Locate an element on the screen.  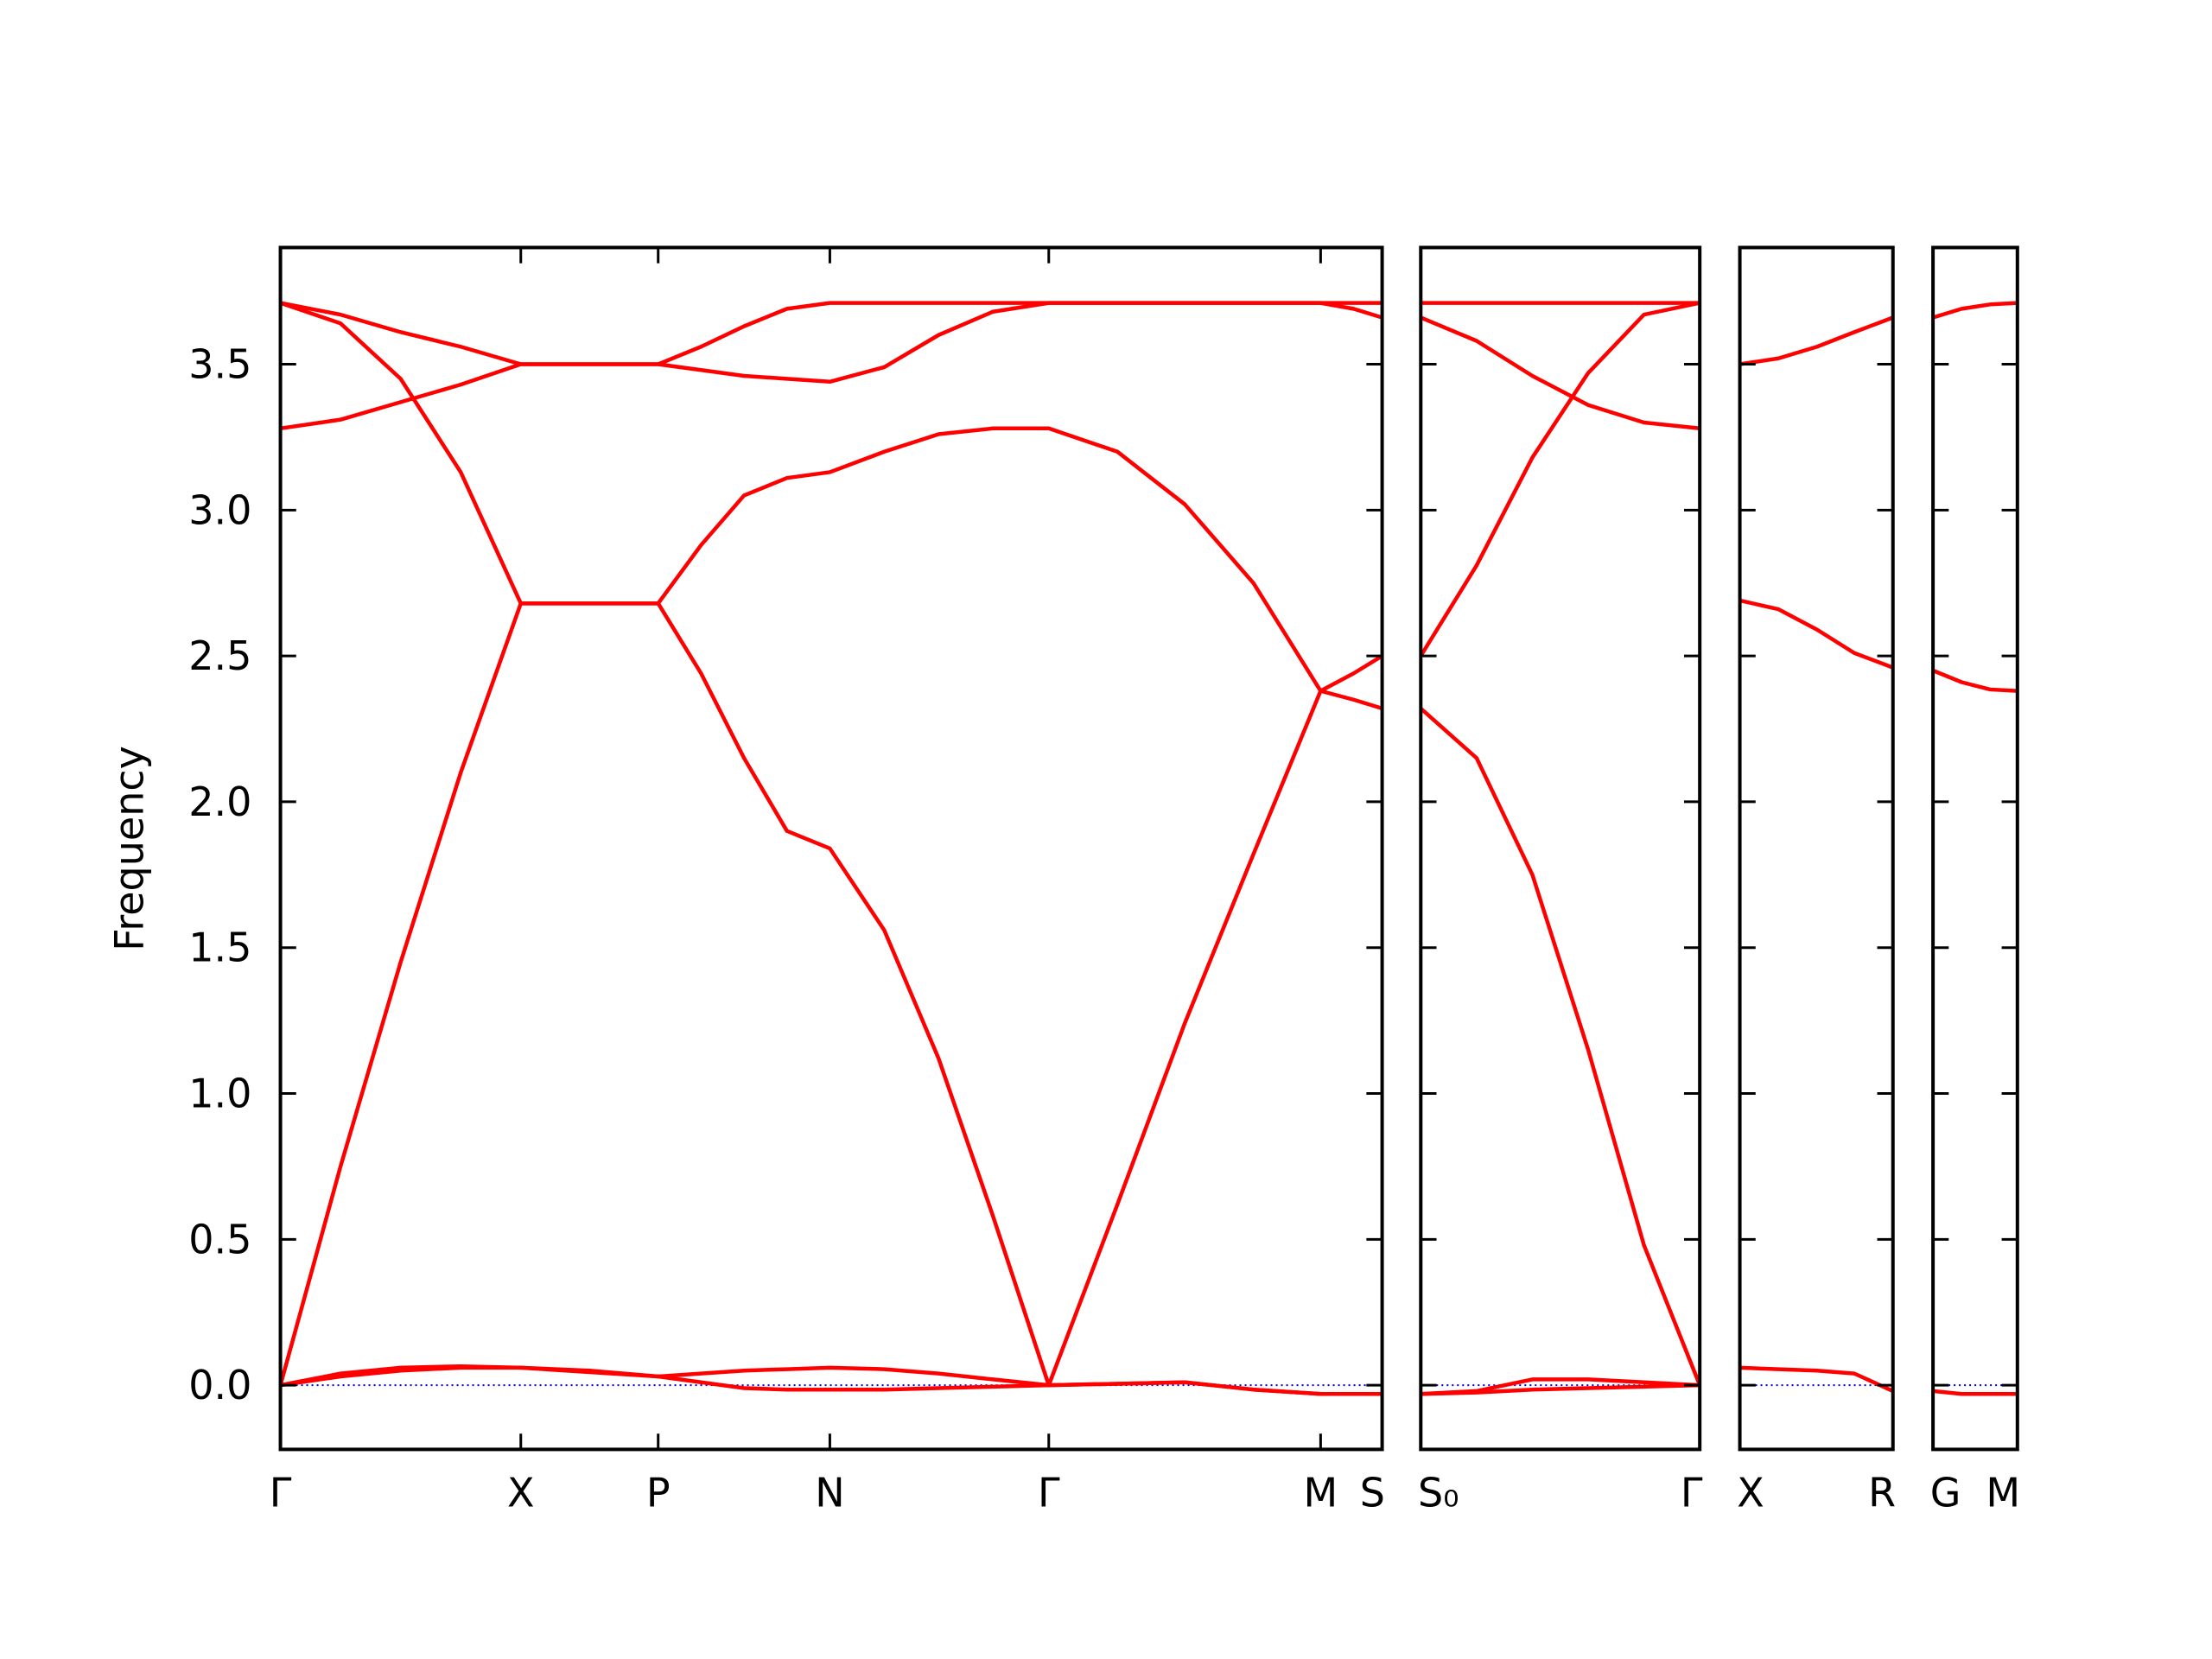
x-tick-label: S₀ is located at coordinates (1438, 1493).